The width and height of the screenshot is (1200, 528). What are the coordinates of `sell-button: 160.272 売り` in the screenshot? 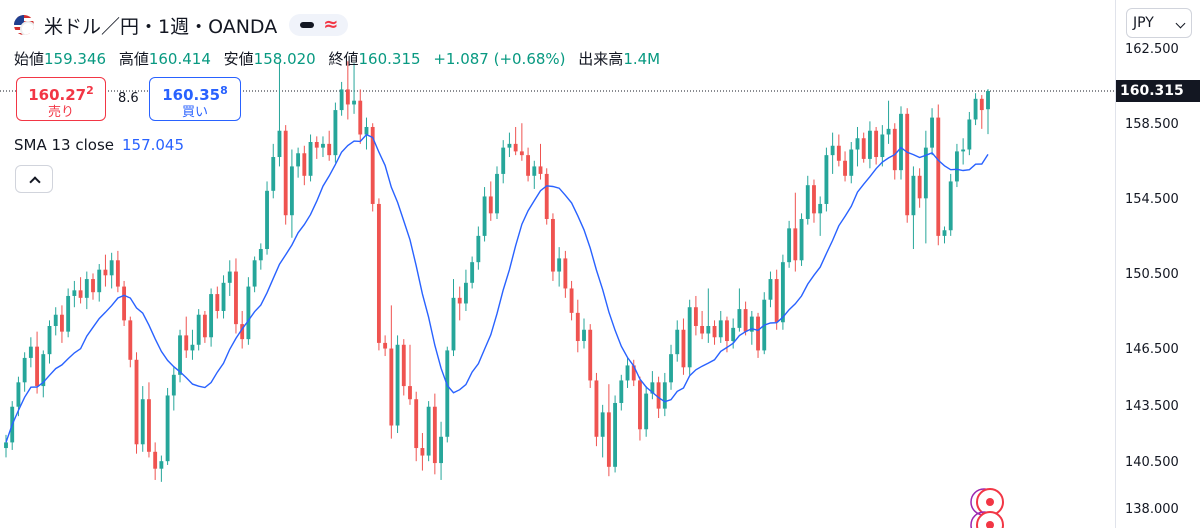 It's located at (61, 99).